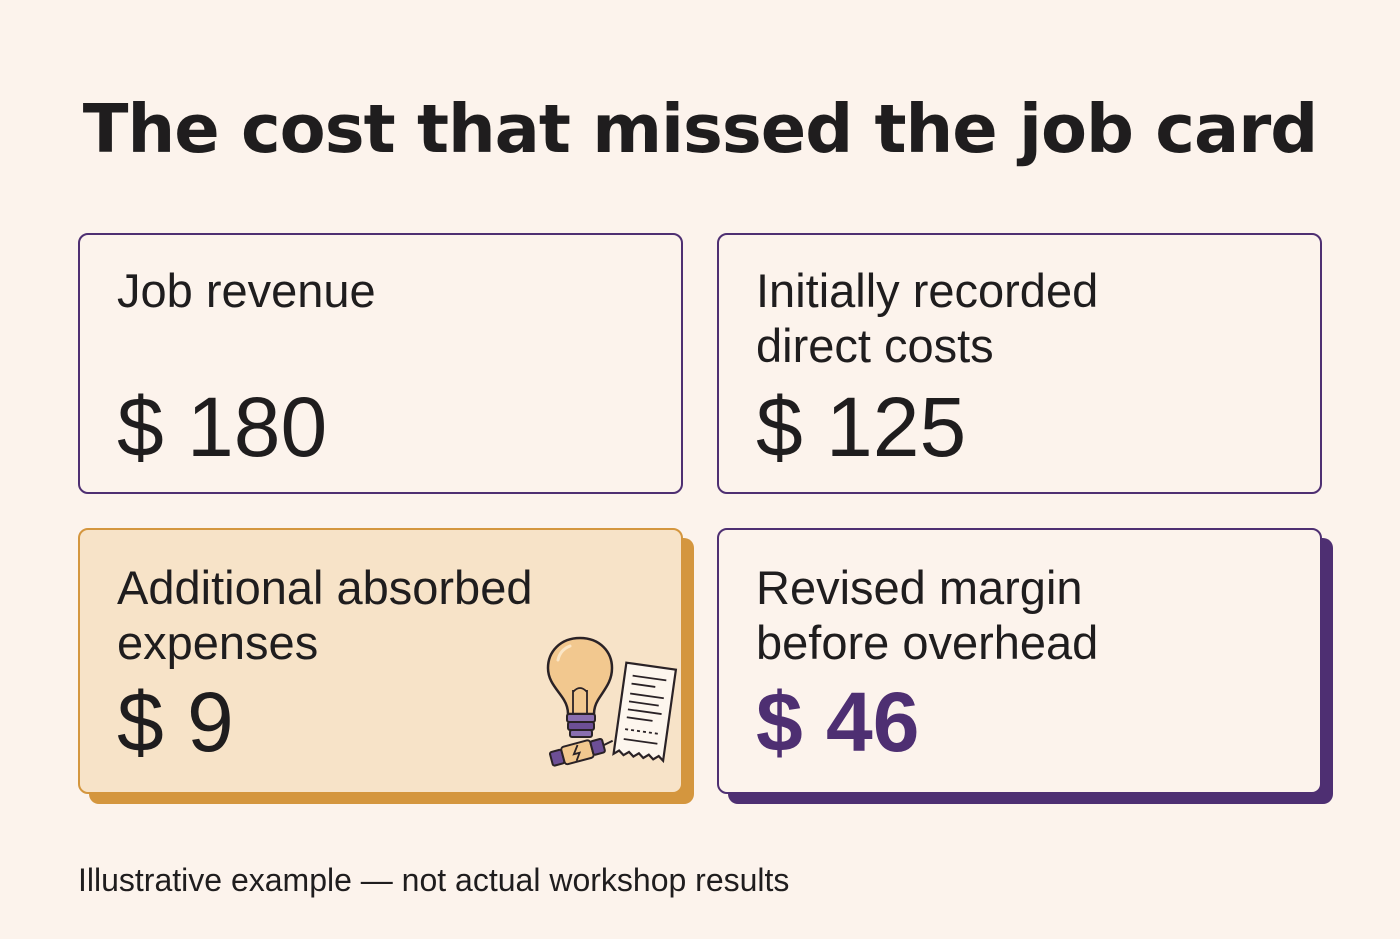  Describe the element at coordinates (861, 427) in the screenshot. I see `recorded-costs-value: $ 125` at that location.